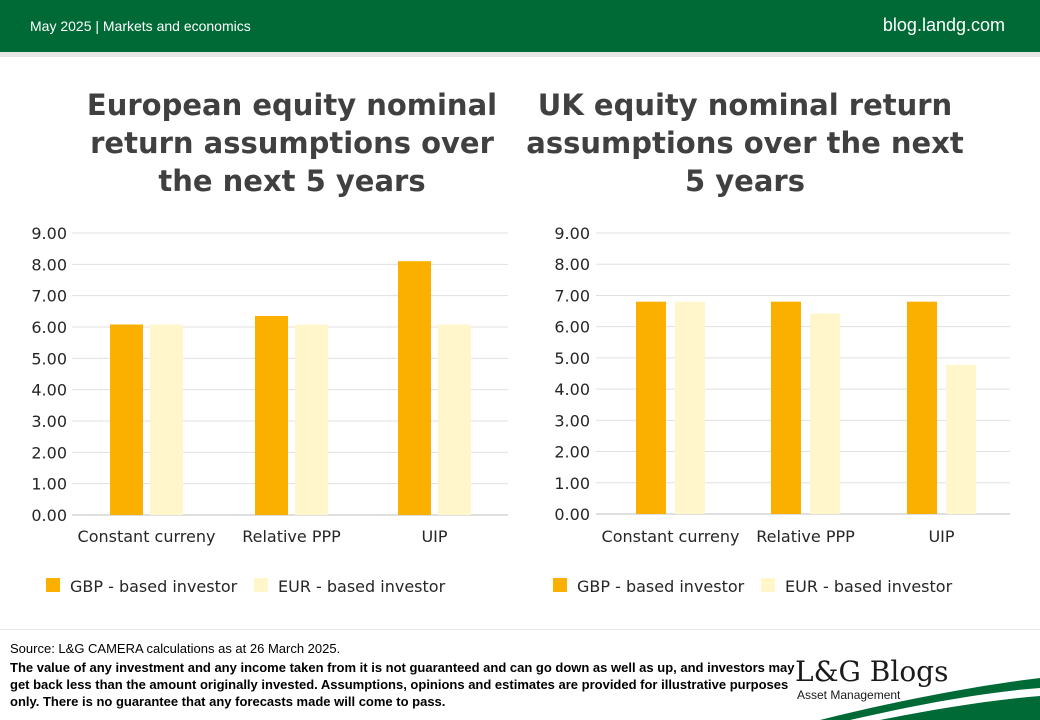 The image size is (1040, 720). I want to click on date-and-category: May 2025 | Markets and economics, so click(140, 26).